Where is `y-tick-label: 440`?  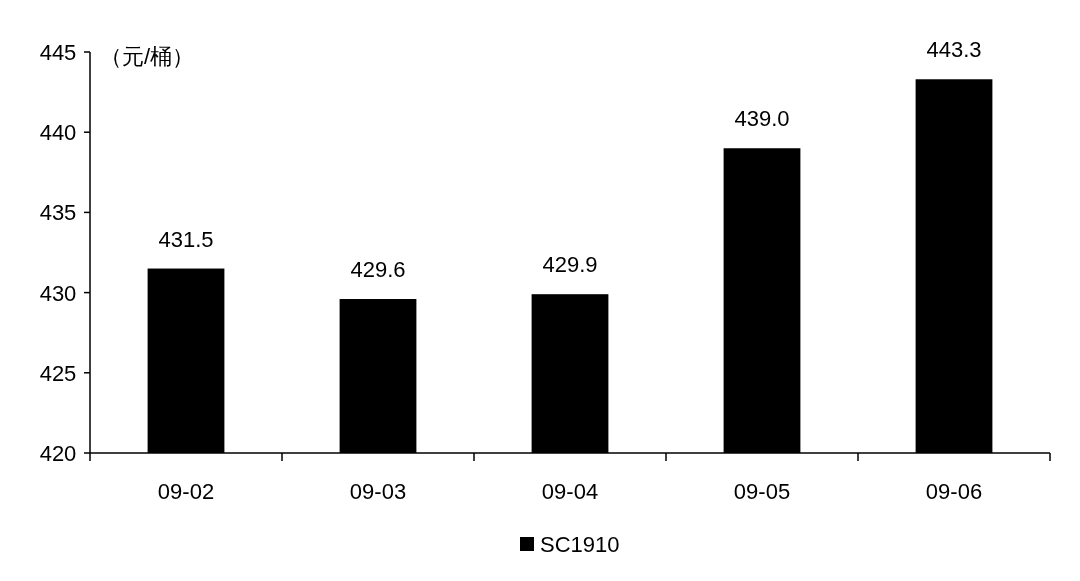
y-tick-label: 440 is located at coordinates (58, 133).